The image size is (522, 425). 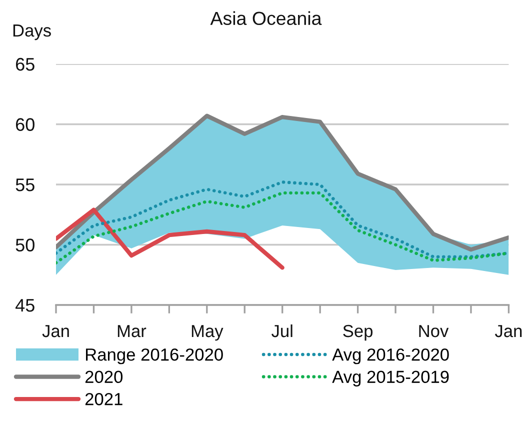 I want to click on x-tick-label: Jul, so click(x=282, y=331).